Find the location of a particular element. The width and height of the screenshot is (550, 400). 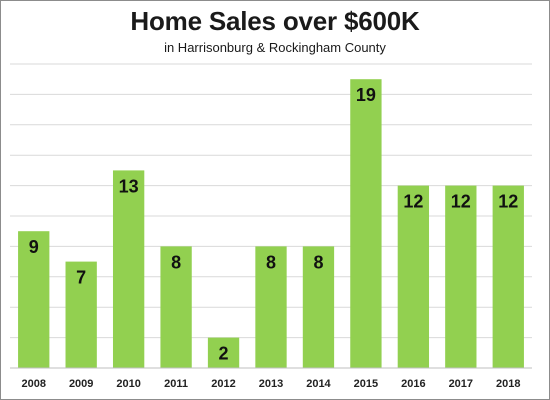

bar-2013 is located at coordinates (271, 307).